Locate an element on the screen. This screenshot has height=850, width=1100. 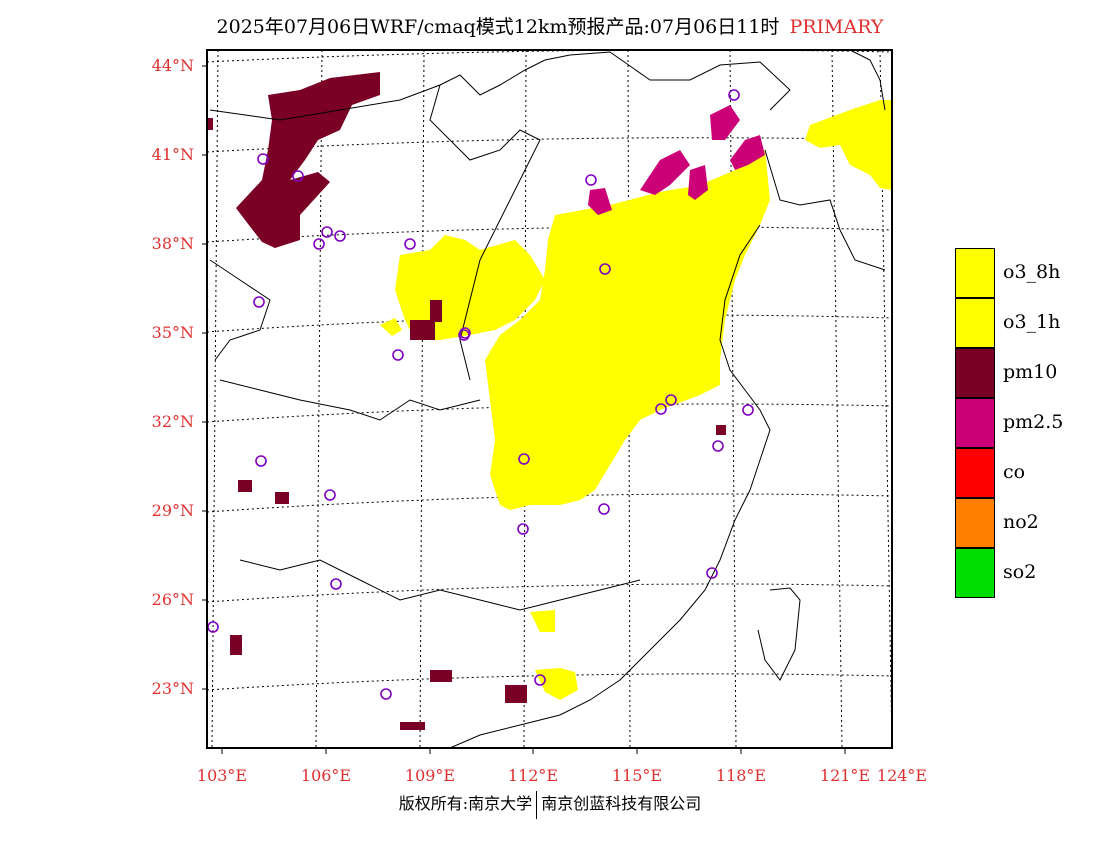
legend-item-pm25: pm2.5 is located at coordinates (1027, 423).